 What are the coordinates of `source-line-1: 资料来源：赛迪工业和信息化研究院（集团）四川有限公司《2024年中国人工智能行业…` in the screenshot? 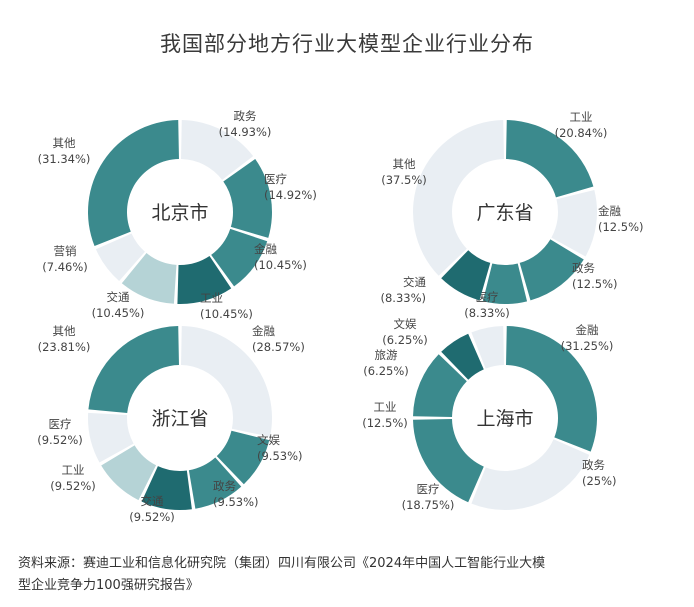 It's located at (282, 563).